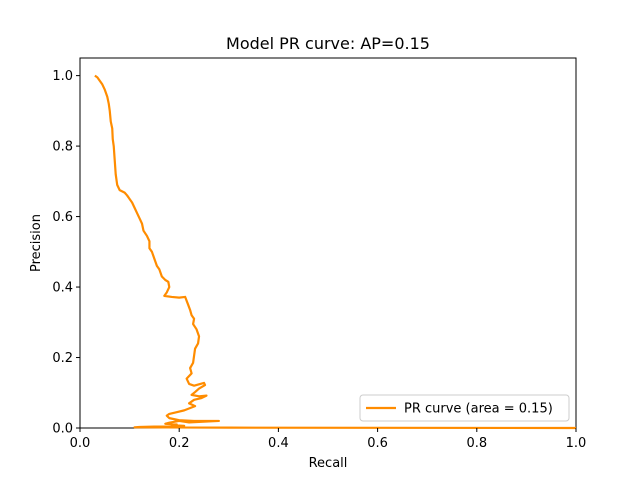 This screenshot has height=480, width=640. What do you see at coordinates (278, 443) in the screenshot?
I see `x-tick-label: 0.4` at bounding box center [278, 443].